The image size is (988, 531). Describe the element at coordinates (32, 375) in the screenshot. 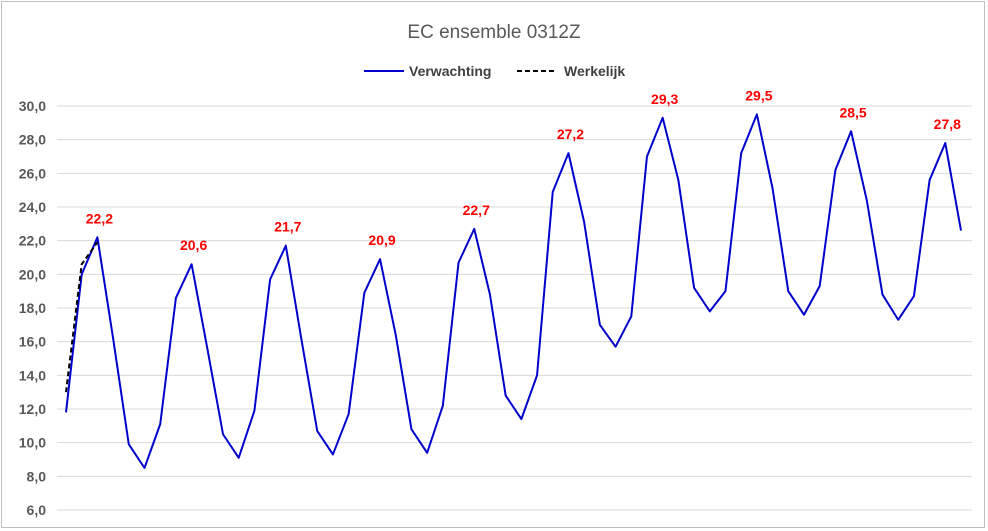

I see `y-tick-label: 14,0` at that location.